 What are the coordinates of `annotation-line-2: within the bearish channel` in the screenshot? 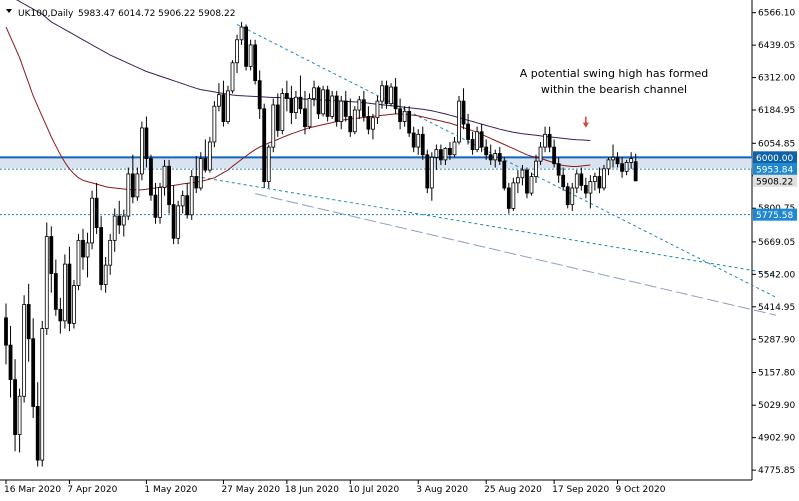 It's located at (614, 89).